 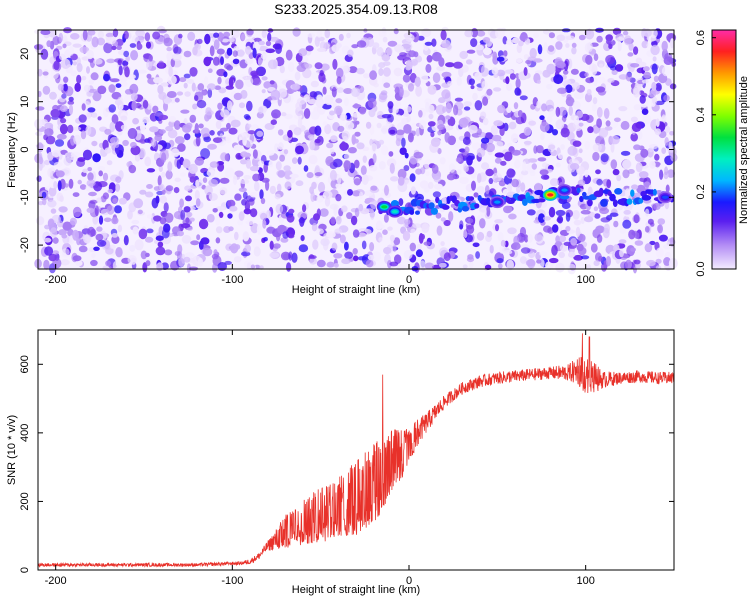 I want to click on heatmap-peak, so click(x=394, y=212).